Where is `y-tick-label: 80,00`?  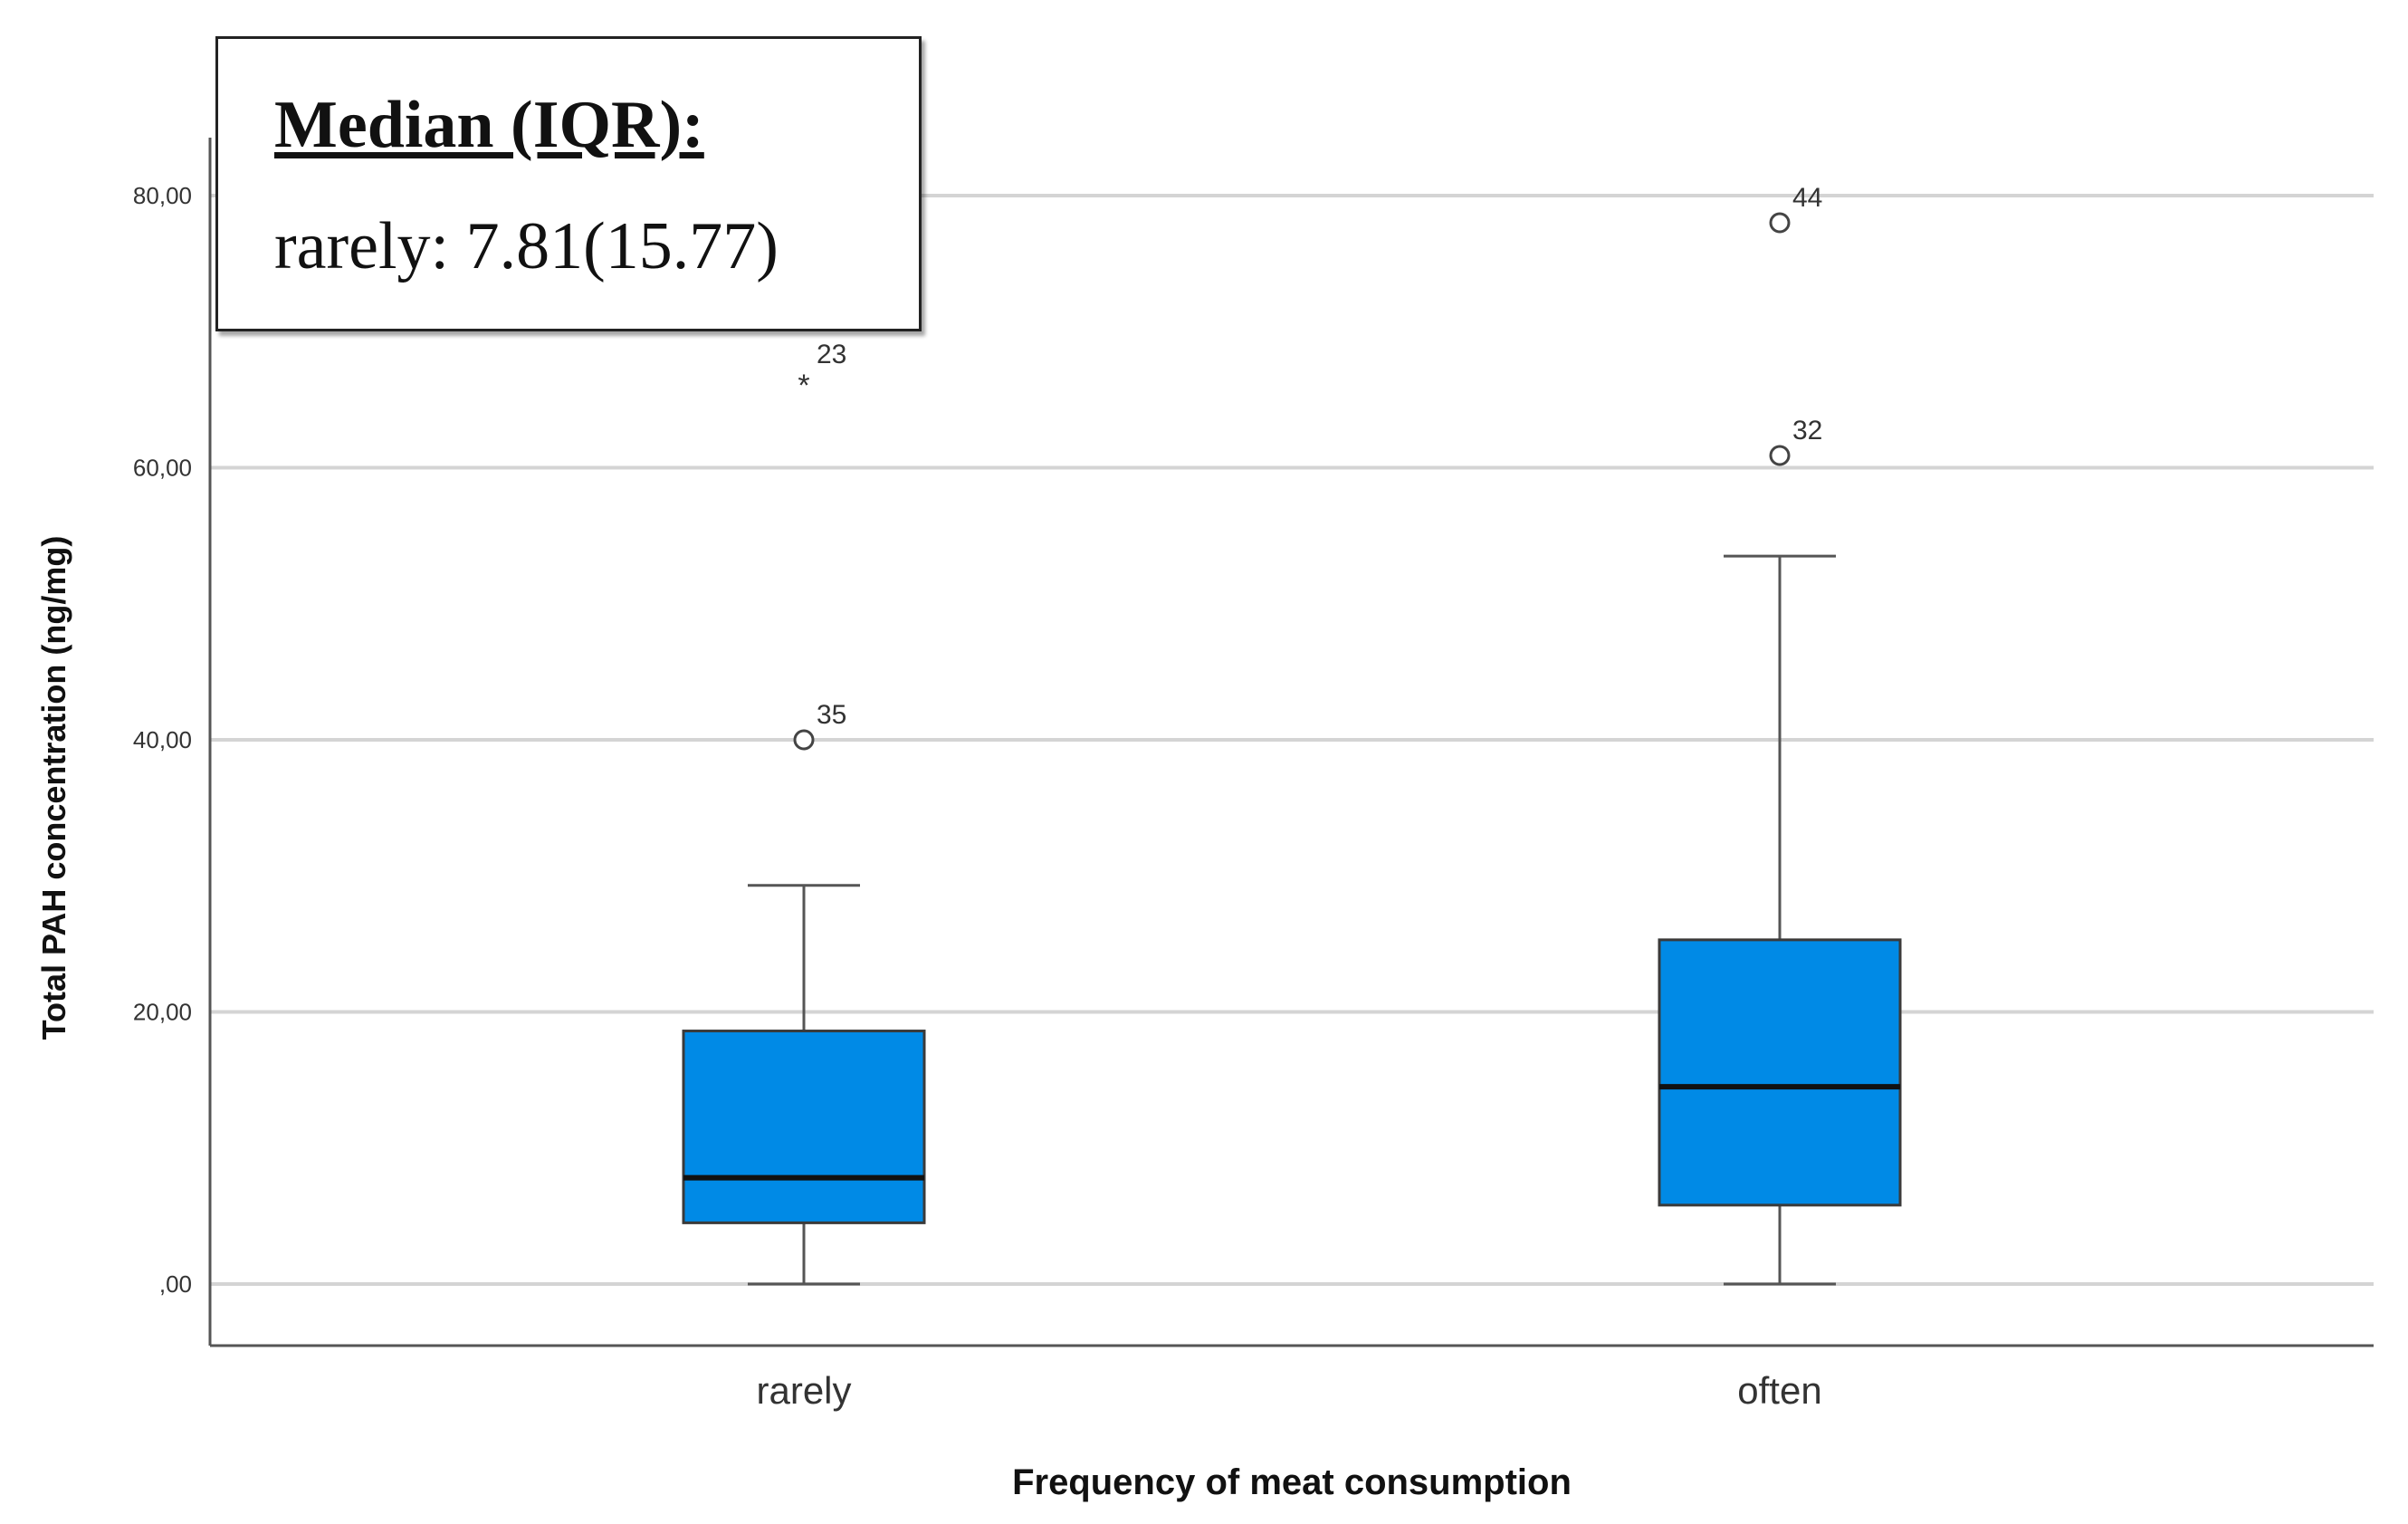 y-tick-label: 80,00 is located at coordinates (162, 195).